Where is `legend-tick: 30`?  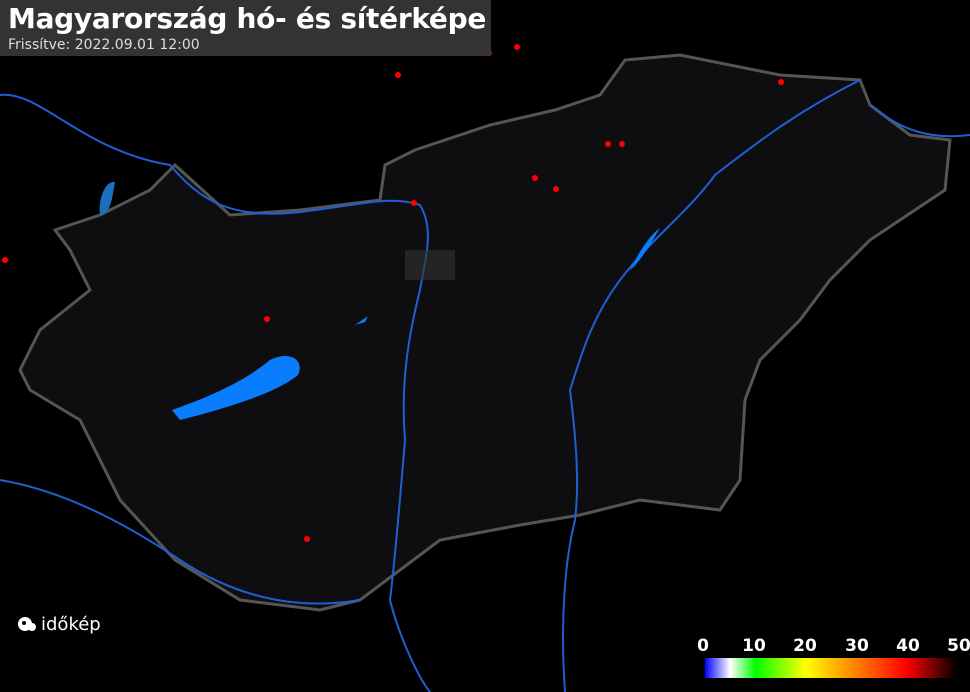 legend-tick: 30 is located at coordinates (857, 646).